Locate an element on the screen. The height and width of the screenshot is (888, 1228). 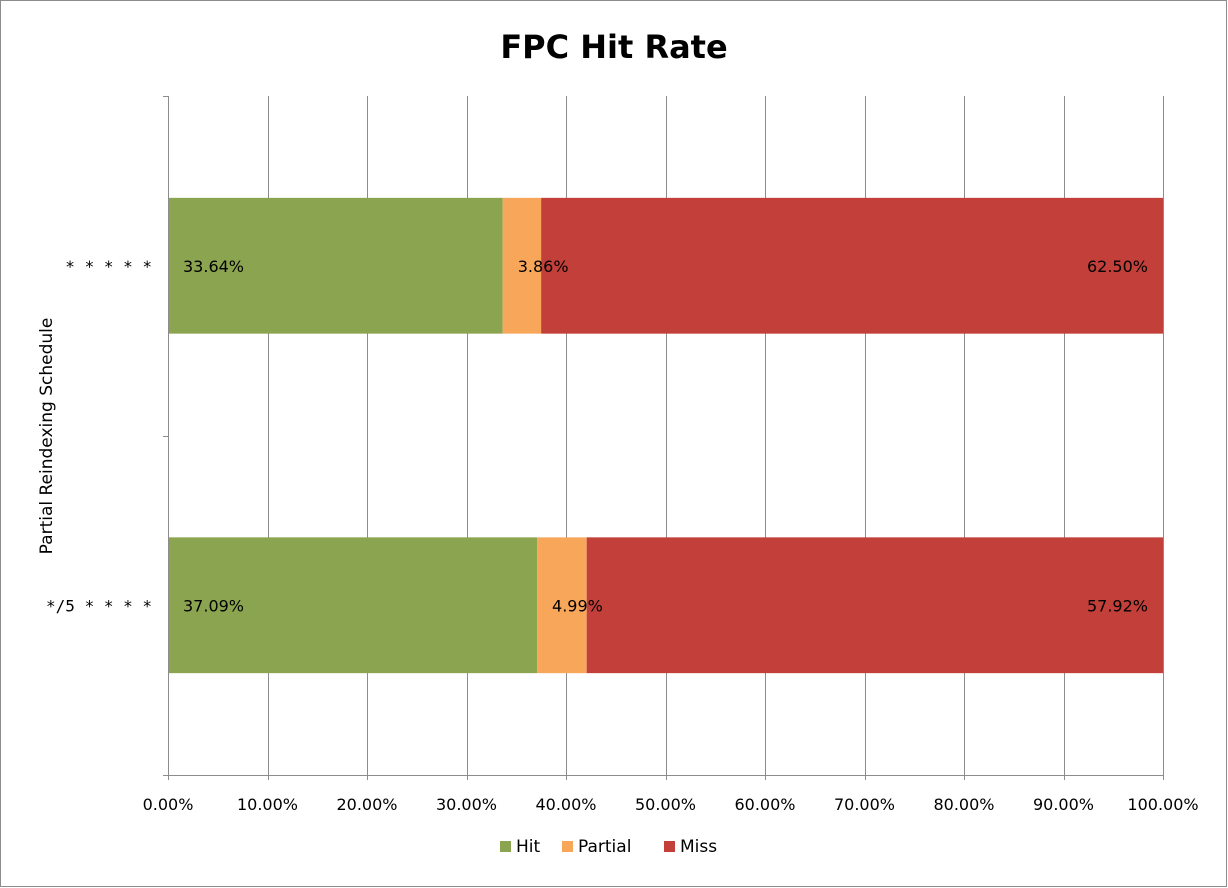
data-label: 37.09% is located at coordinates (213, 605).